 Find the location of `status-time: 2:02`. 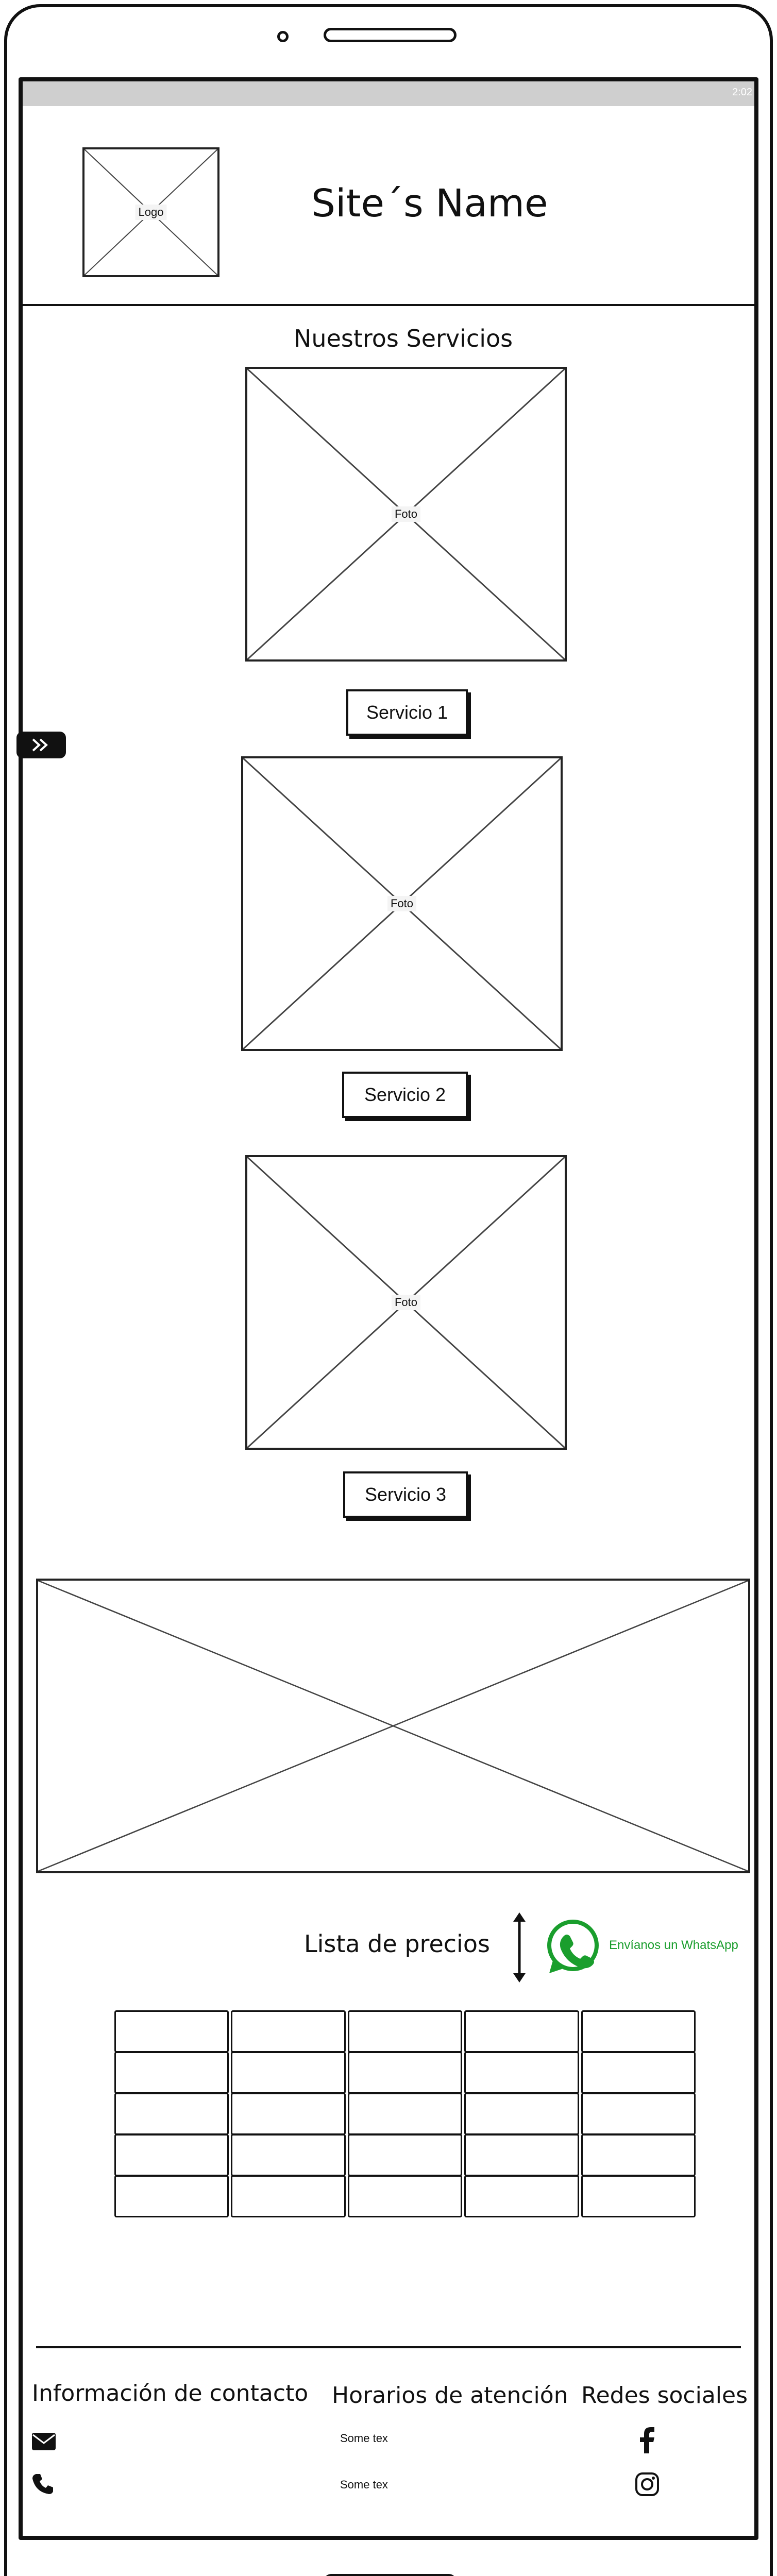

status-time: 2:02 is located at coordinates (742, 92).